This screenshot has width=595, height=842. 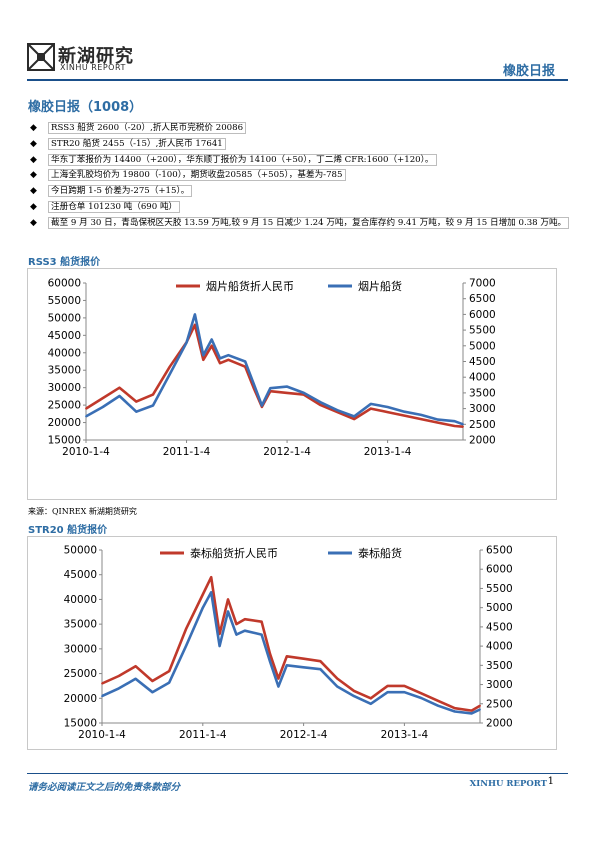 I want to click on y-tick-label-right: 4000, so click(x=499, y=647).